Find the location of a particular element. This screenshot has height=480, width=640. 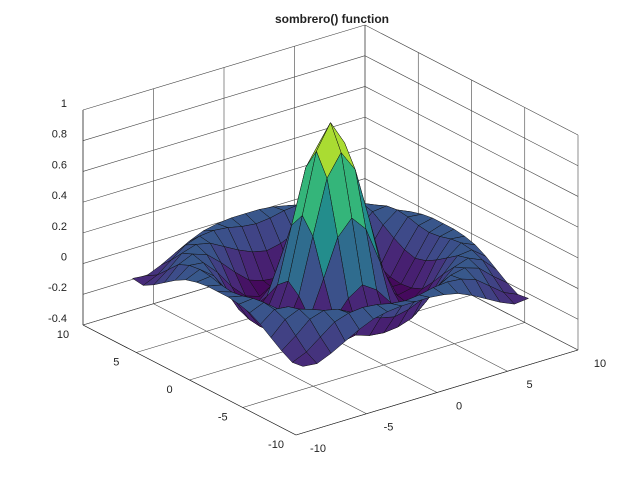

z-tick-label: 0.8 is located at coordinates (59, 135).